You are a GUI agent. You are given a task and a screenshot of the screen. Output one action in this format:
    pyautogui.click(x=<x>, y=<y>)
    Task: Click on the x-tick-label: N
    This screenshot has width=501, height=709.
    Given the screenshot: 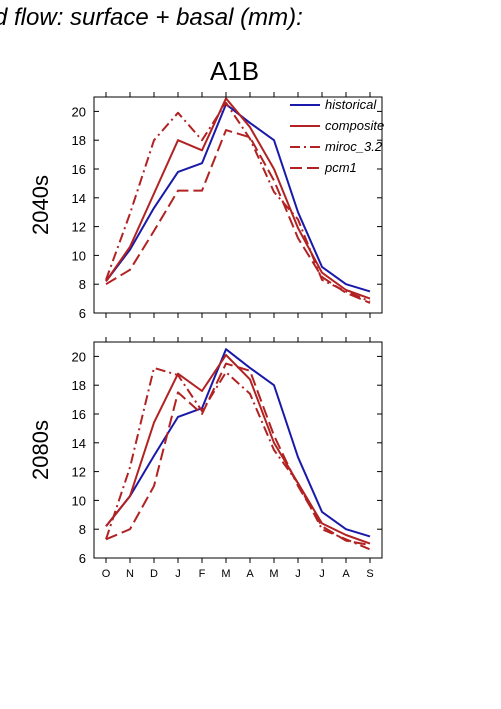 What is the action you would take?
    pyautogui.click(x=130, y=574)
    